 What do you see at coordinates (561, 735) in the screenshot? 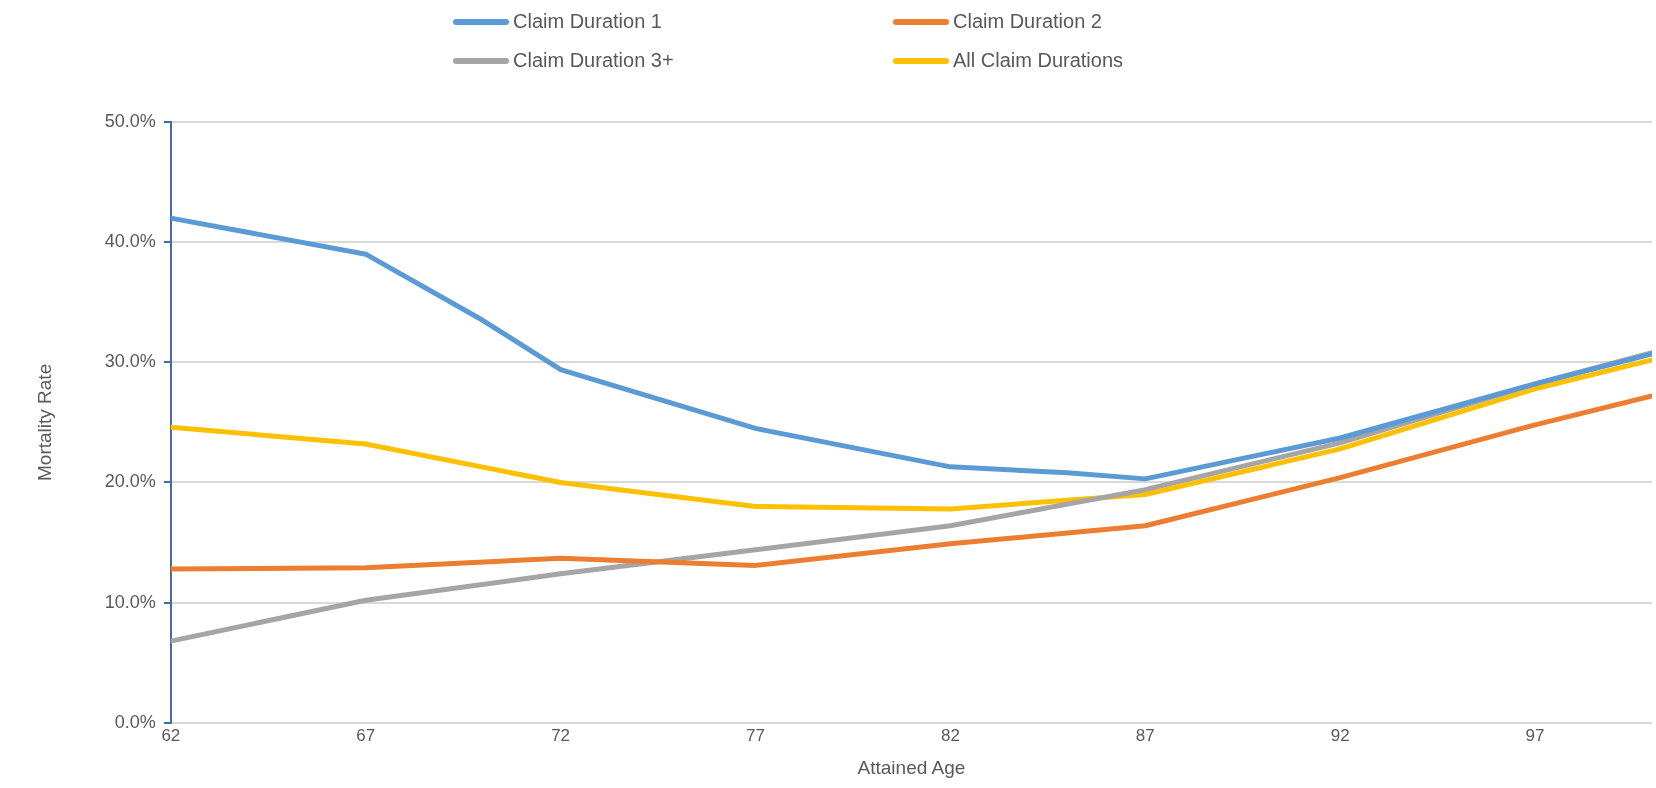
I see `x-tick-label: 72` at bounding box center [561, 735].